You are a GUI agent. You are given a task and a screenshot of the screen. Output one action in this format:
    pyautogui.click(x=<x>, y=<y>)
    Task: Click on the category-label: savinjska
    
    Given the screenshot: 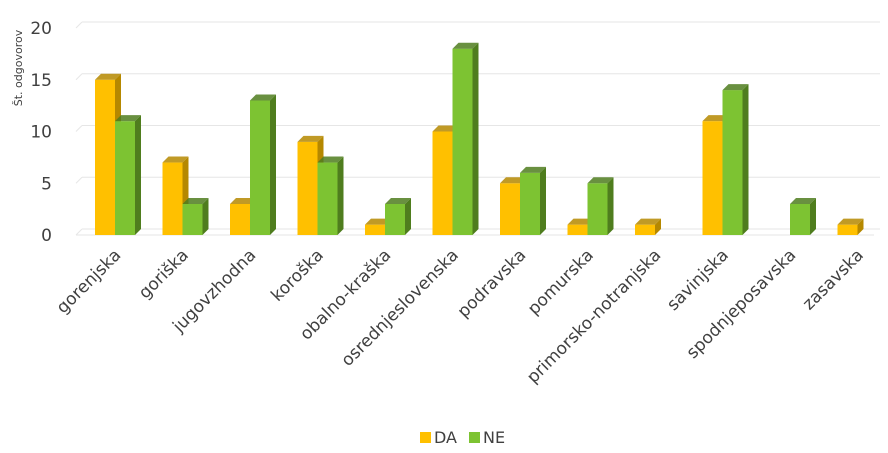 What is the action you would take?
    pyautogui.click(x=698, y=280)
    